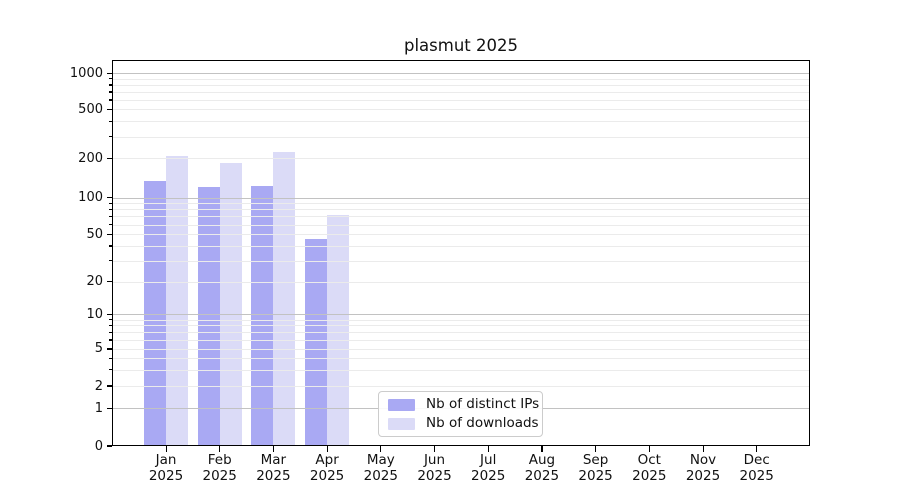  What do you see at coordinates (94, 314) in the screenshot?
I see `y-tick-label: 10` at bounding box center [94, 314].